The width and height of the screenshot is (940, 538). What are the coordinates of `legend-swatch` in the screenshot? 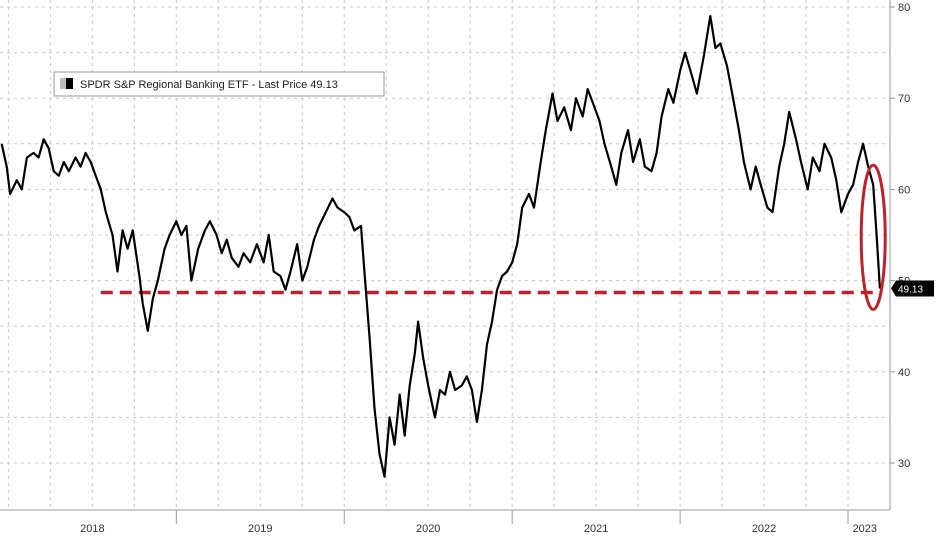 It's located at (69, 83).